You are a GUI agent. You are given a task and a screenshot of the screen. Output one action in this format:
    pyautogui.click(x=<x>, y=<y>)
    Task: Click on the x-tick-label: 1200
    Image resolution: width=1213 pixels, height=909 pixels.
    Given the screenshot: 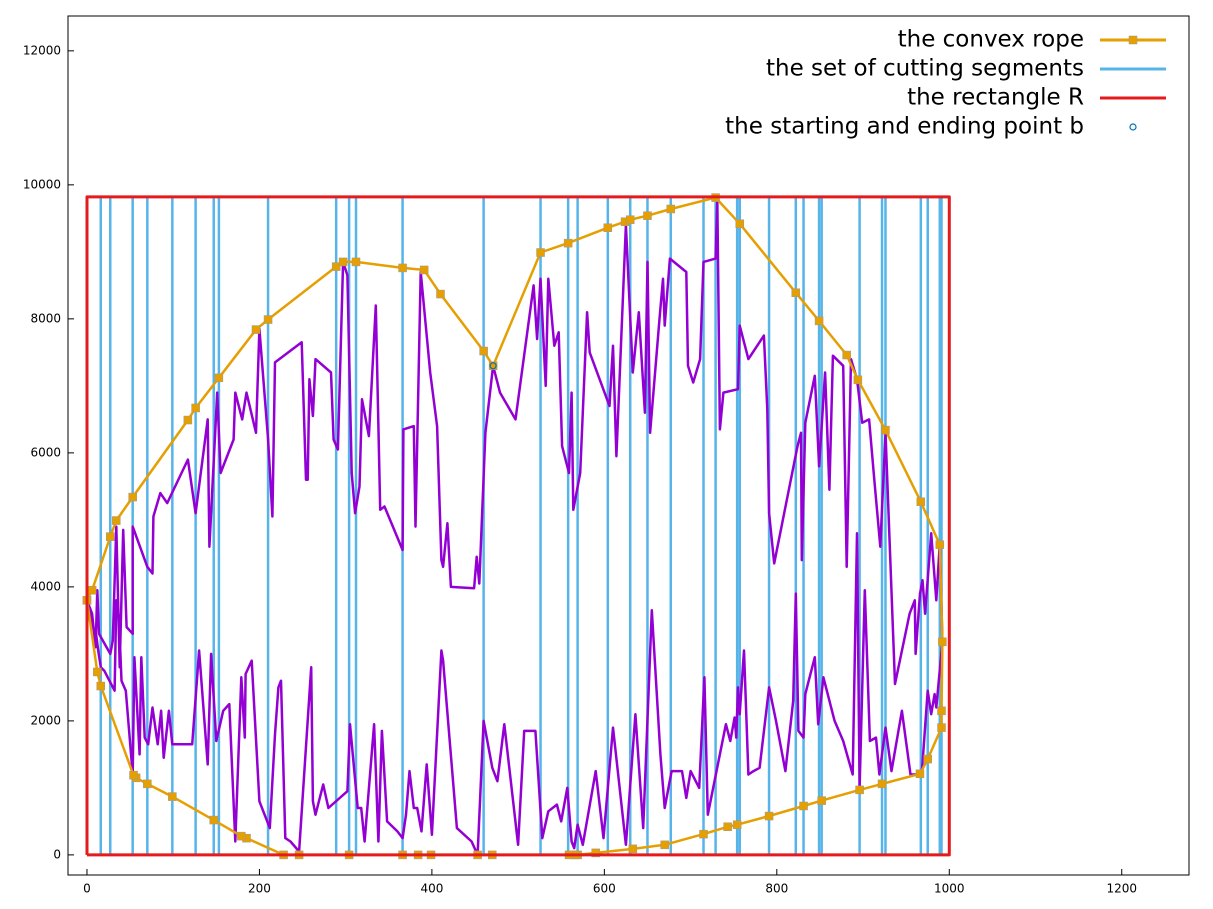 What is the action you would take?
    pyautogui.click(x=1121, y=889)
    